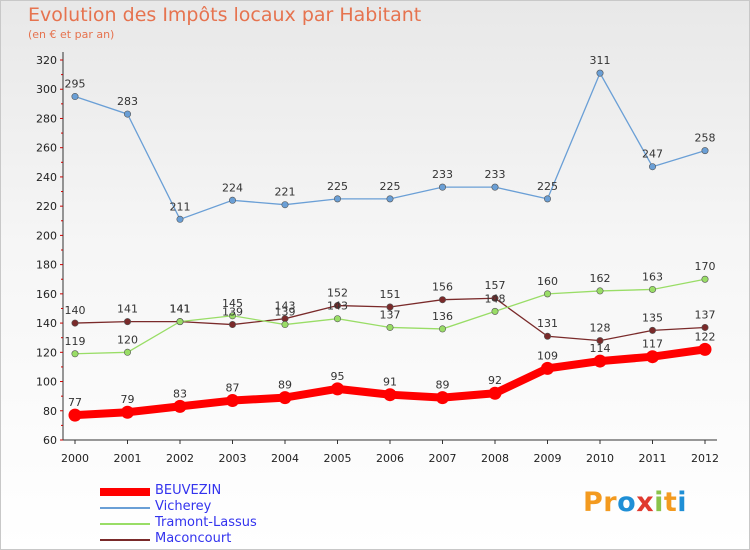  I want to click on data-label: 139, so click(285, 312).